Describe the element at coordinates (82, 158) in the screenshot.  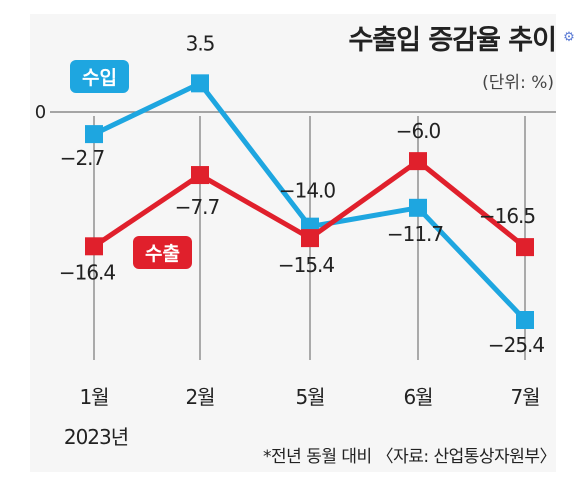
I see `data-label-import-1: −2.7` at that location.